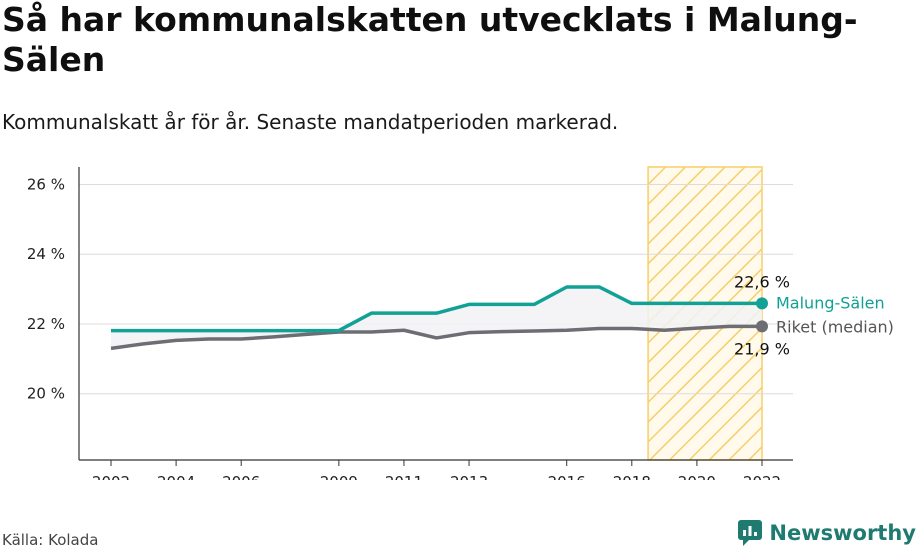  What do you see at coordinates (176, 476) in the screenshot?
I see `x-tick-label: 2004` at bounding box center [176, 476].